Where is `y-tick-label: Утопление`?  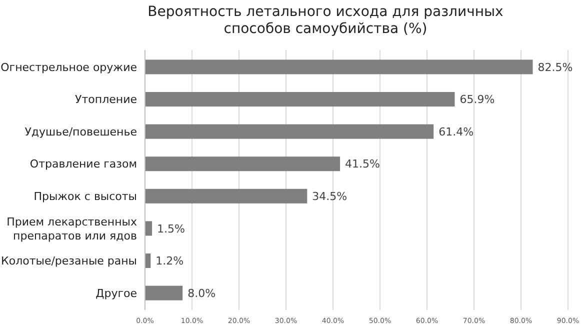 y-tick-label: Утопление is located at coordinates (106, 99).